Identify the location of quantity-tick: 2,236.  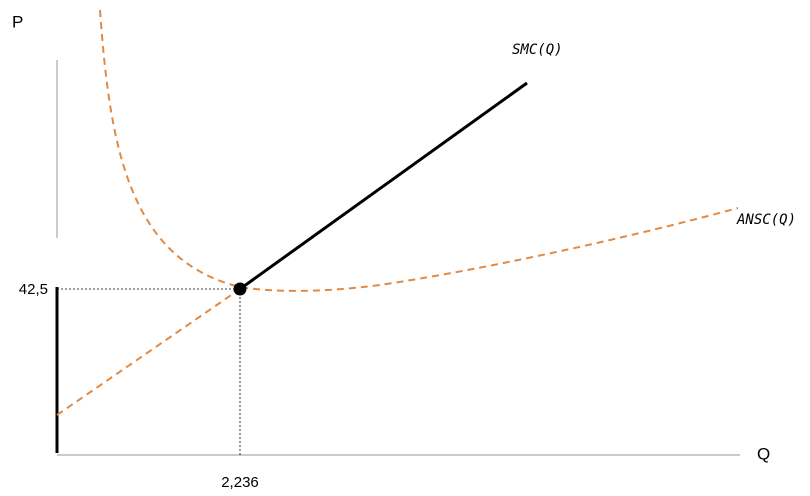
(240, 482).